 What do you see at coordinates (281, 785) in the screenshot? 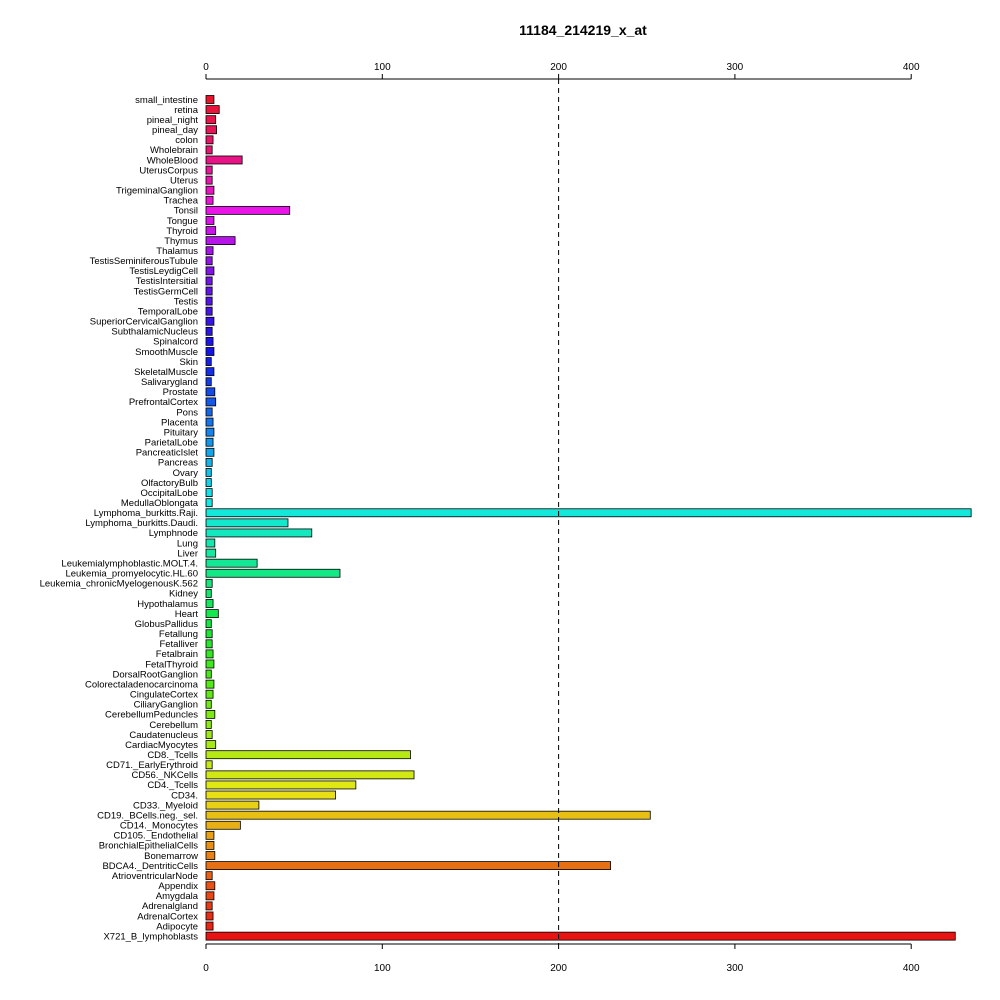
I see `bar-CD4._Tcells` at bounding box center [281, 785].